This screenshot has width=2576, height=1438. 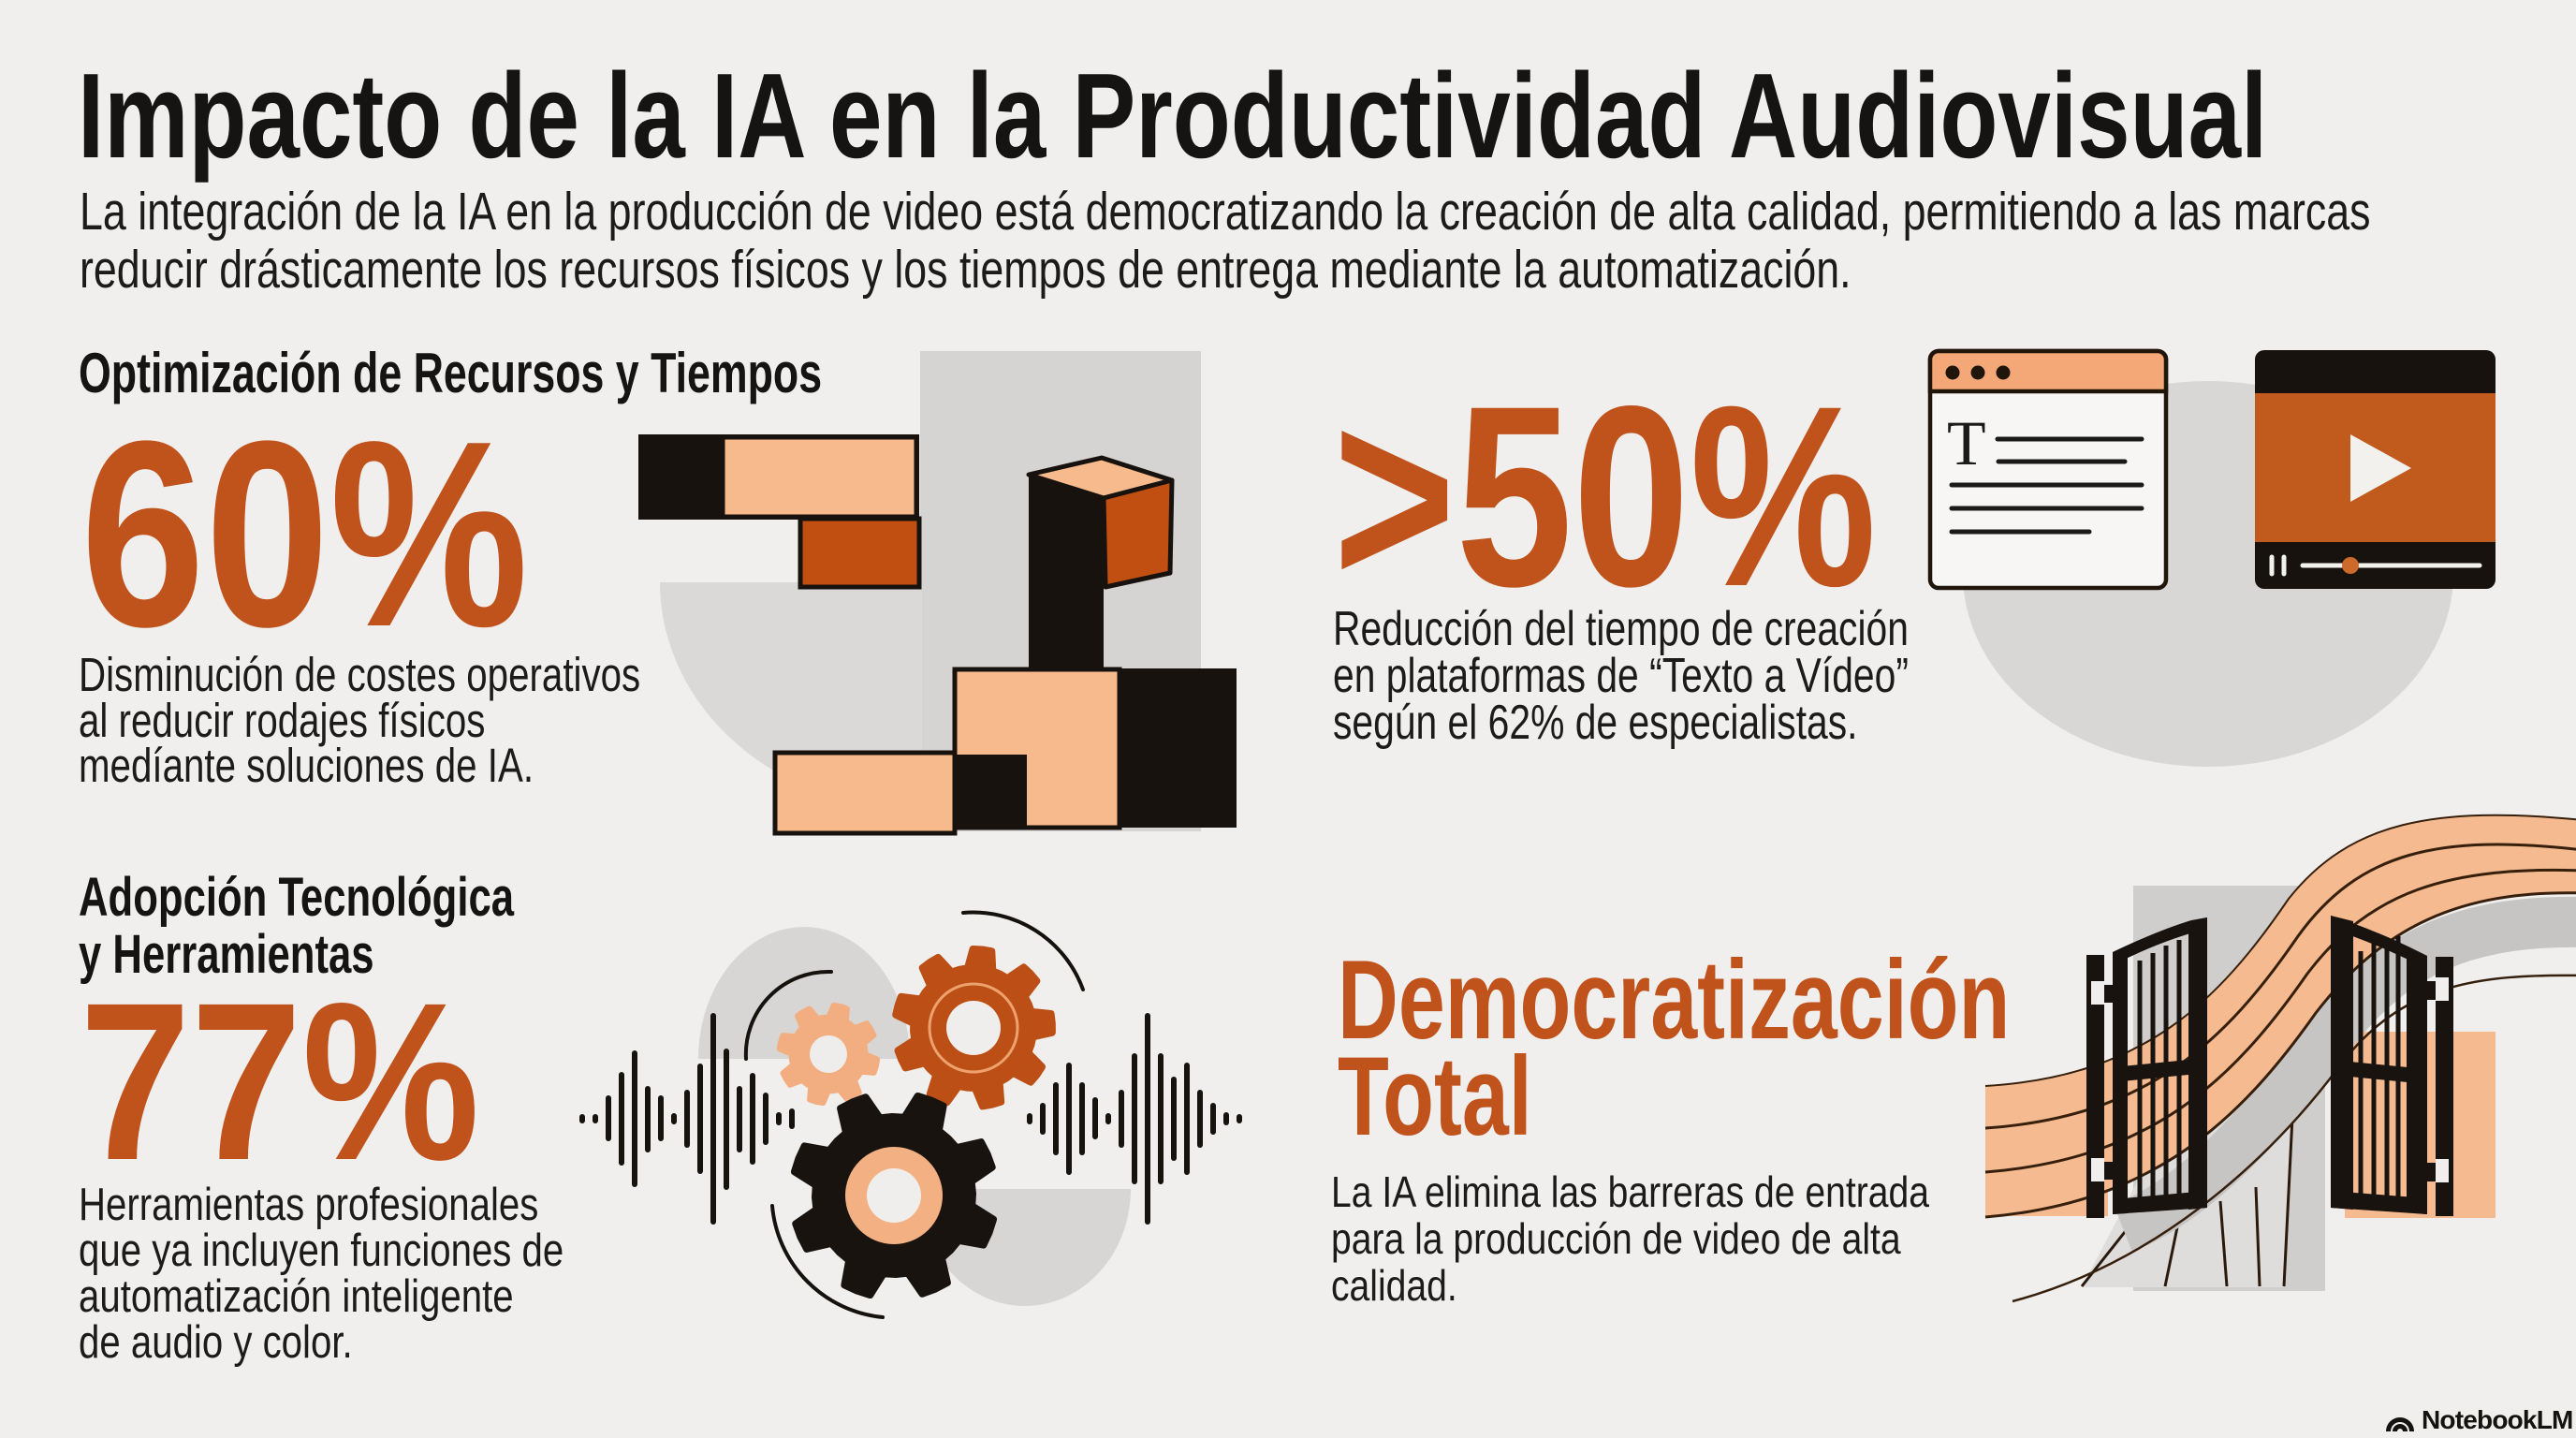 What do you see at coordinates (1967, 442) in the screenshot?
I see `svg-text: T` at bounding box center [1967, 442].